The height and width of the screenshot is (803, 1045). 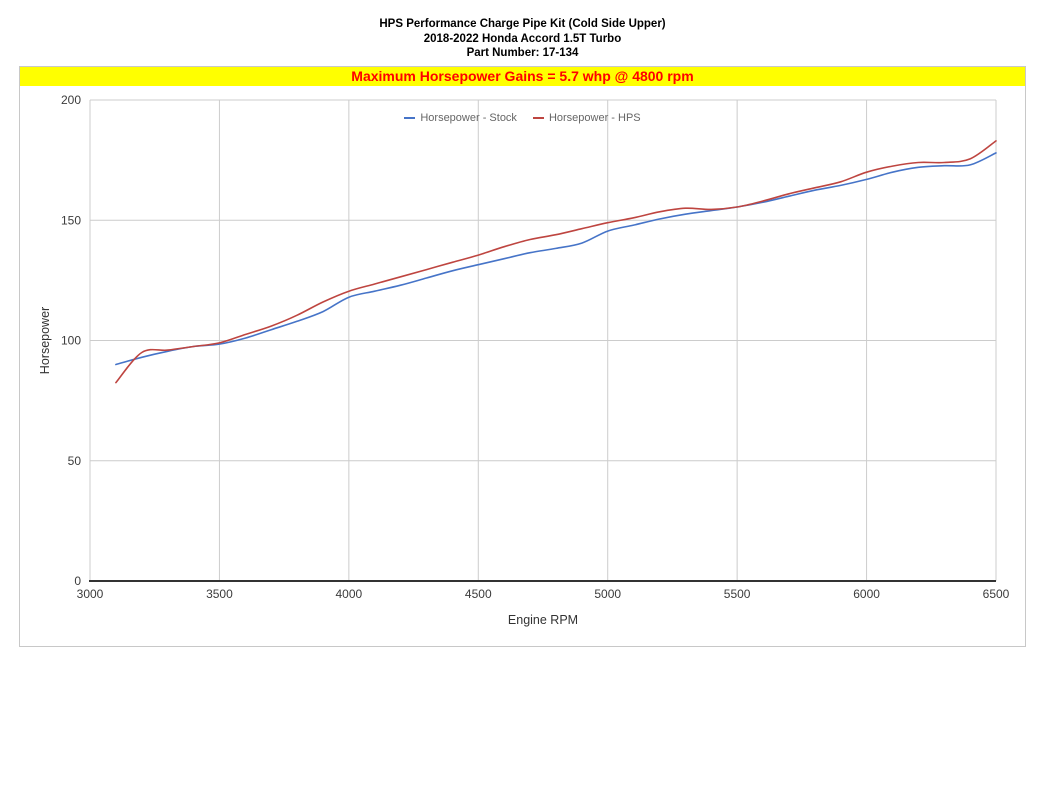 What do you see at coordinates (219, 594) in the screenshot?
I see `x-tick-label-3500: 3500` at bounding box center [219, 594].